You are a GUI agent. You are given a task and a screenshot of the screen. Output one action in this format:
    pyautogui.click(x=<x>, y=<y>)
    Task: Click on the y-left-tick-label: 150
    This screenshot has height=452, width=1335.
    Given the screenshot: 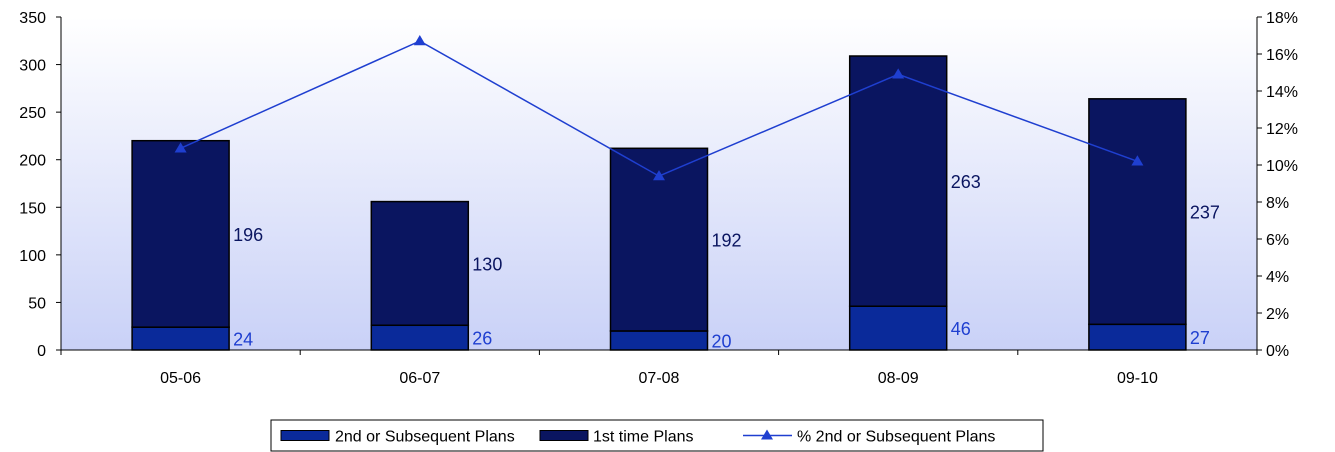 What is the action you would take?
    pyautogui.click(x=32, y=208)
    